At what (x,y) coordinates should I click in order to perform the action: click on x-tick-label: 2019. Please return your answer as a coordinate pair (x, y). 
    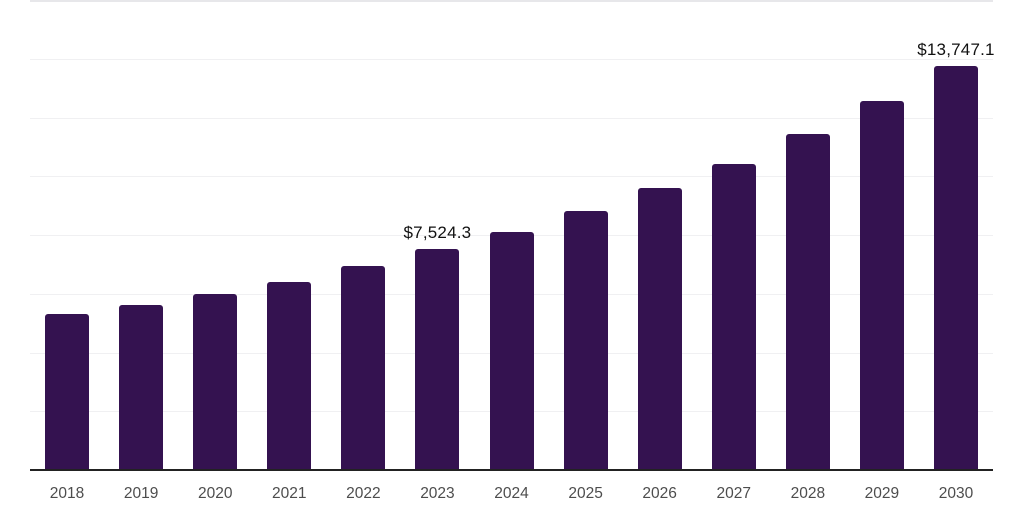
    Looking at the image, I should click on (141, 493).